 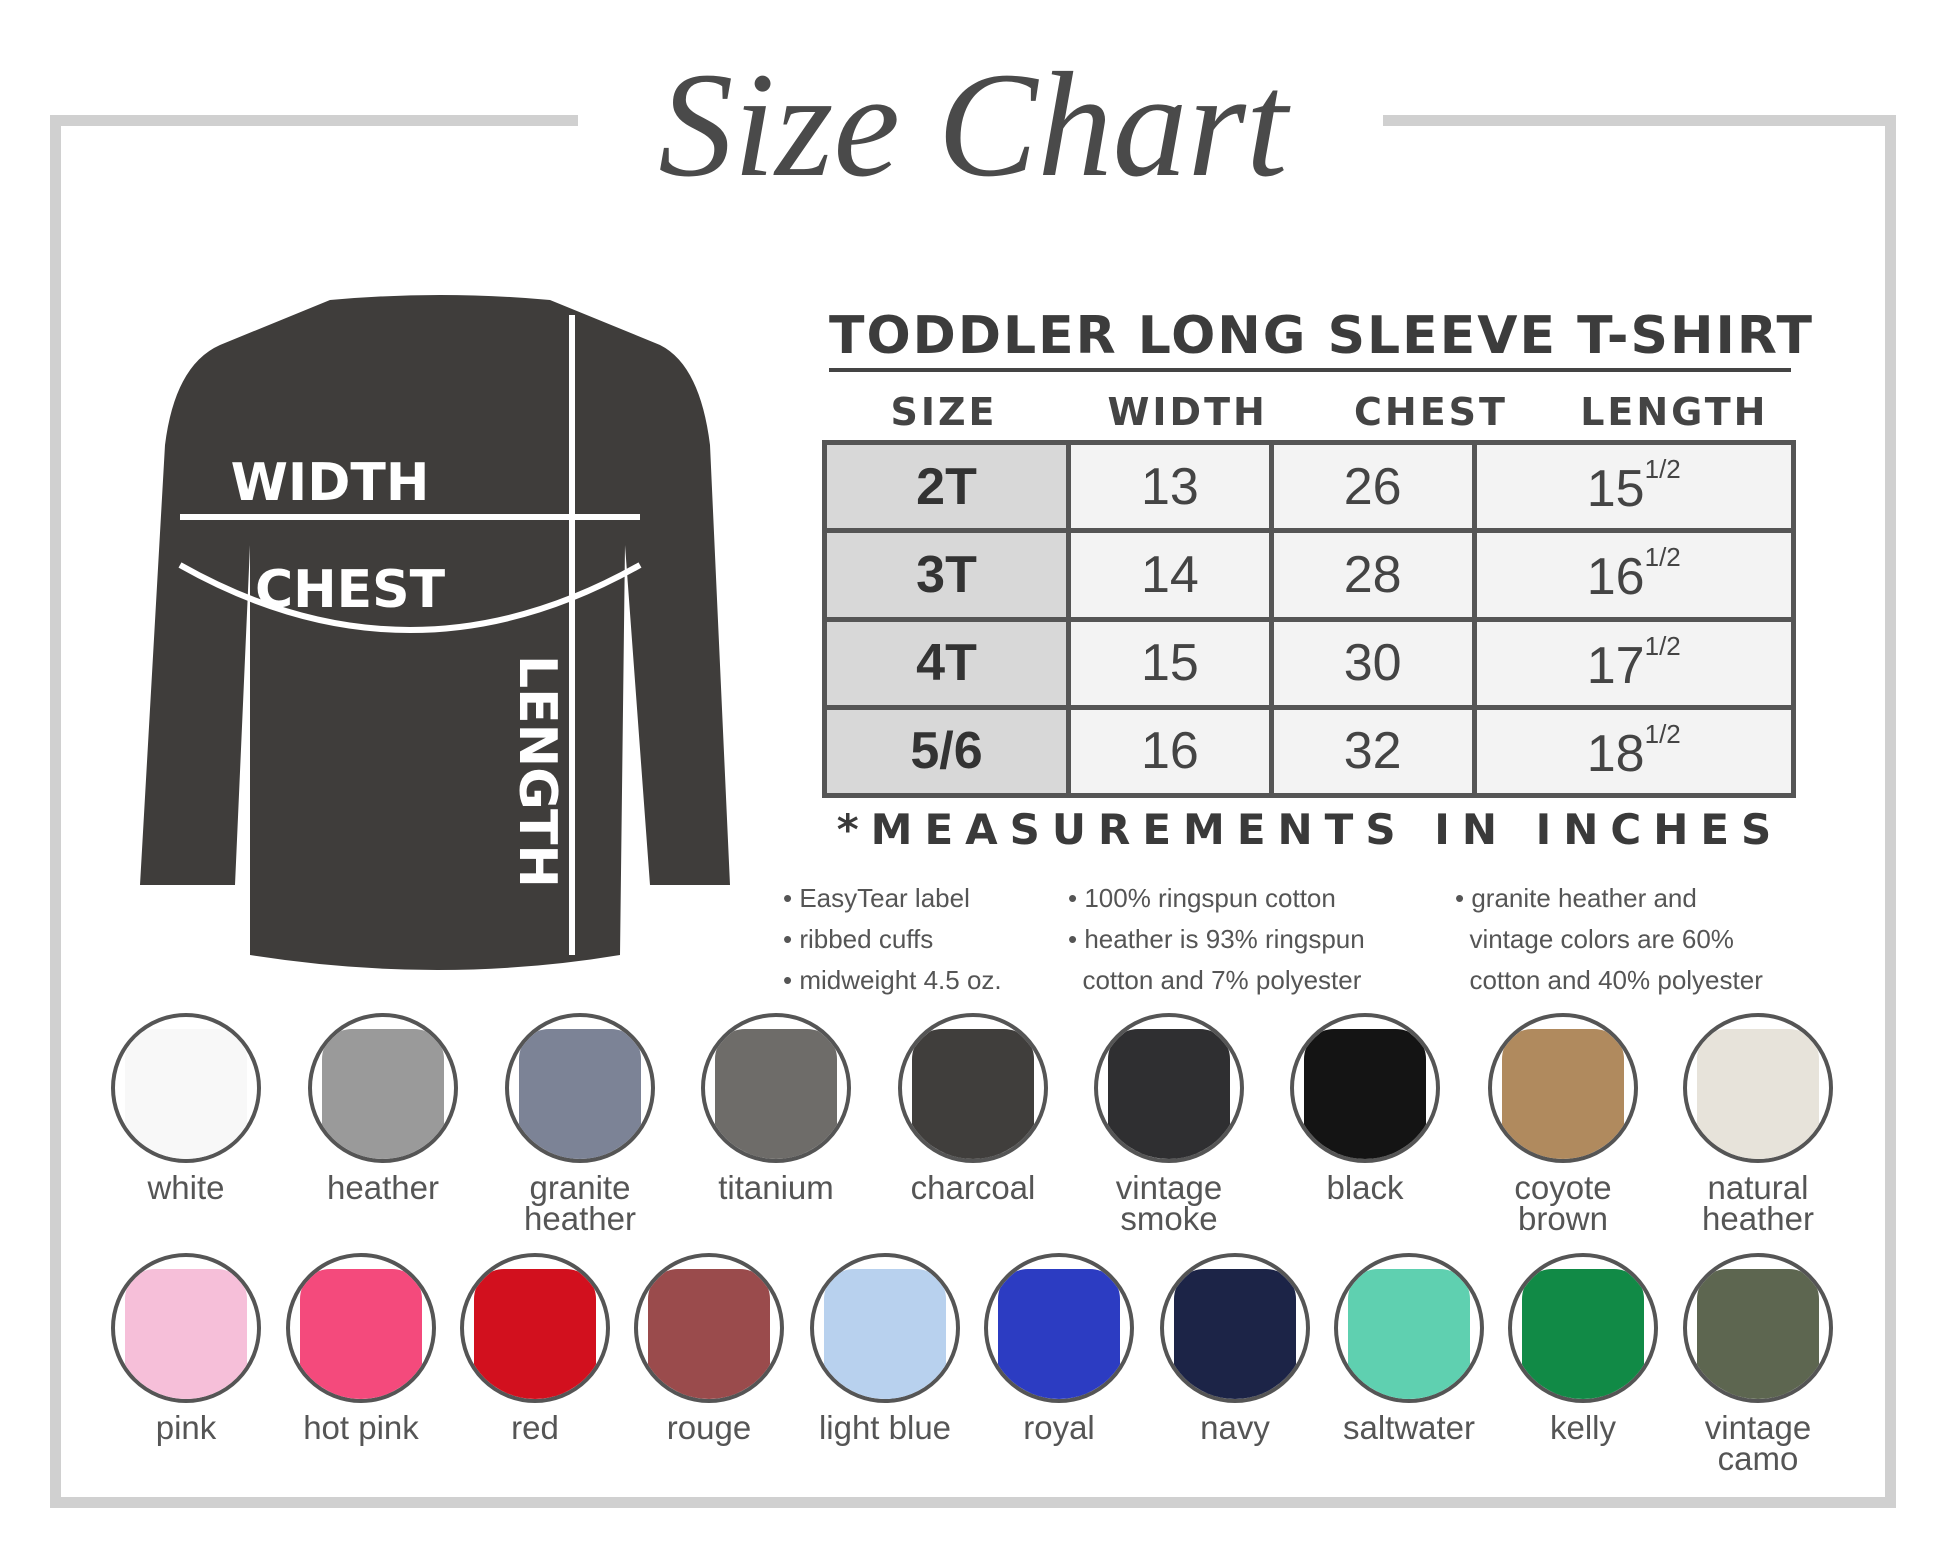 What do you see at coordinates (1674, 412) in the screenshot?
I see `col-length: LENGTH` at bounding box center [1674, 412].